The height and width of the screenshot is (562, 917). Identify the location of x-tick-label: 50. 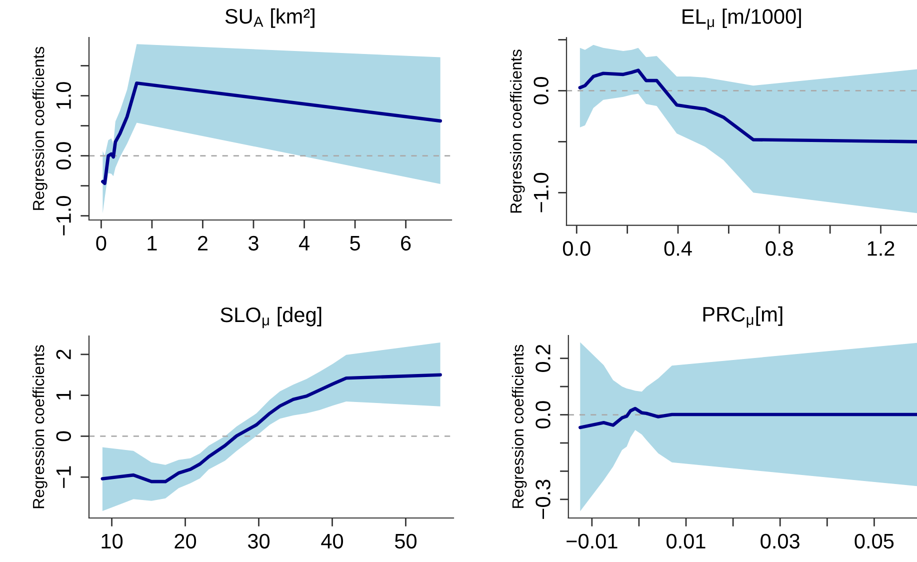
(405, 541).